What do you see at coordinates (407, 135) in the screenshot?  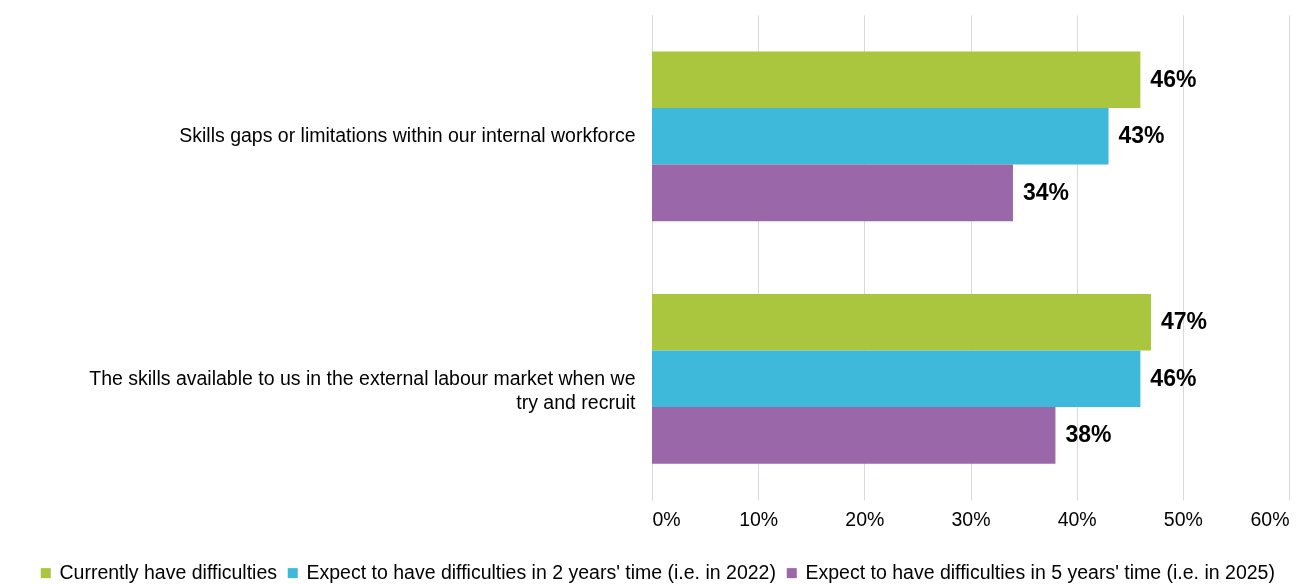 I see `y-tick-label: Skills gaps or limitations within our internal workforce` at bounding box center [407, 135].